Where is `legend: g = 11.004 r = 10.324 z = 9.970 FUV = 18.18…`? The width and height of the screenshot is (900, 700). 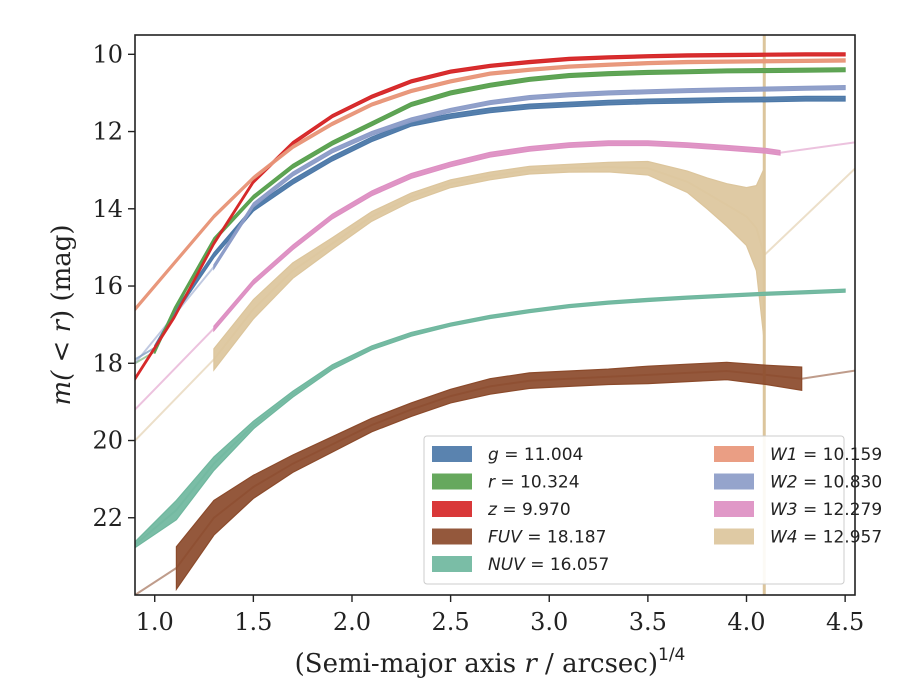 legend: g = 11.004 r = 10.324 z = 9.970 FUV = 18.18… is located at coordinates (652, 510).